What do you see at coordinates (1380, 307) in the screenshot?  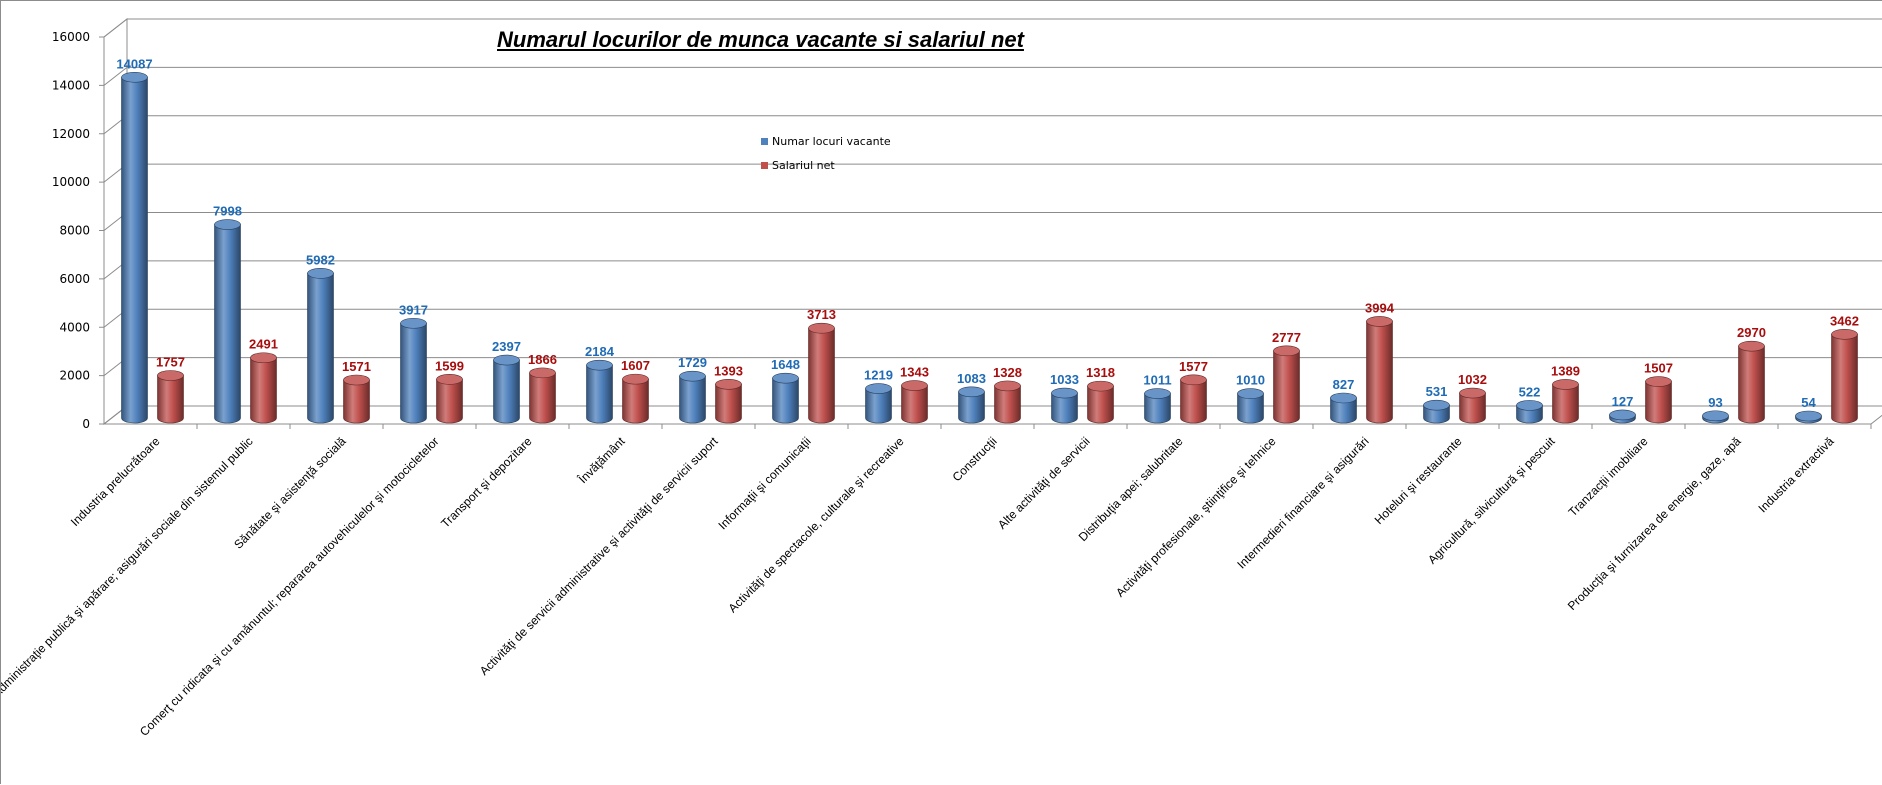 I see `data-label: 3994` at bounding box center [1380, 307].